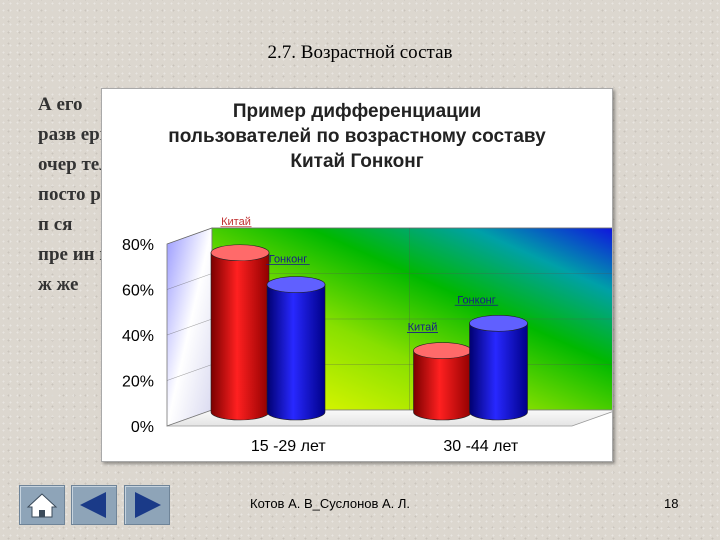  What do you see at coordinates (60, 104) in the screenshot?
I see `background-text-line: А его` at bounding box center [60, 104].